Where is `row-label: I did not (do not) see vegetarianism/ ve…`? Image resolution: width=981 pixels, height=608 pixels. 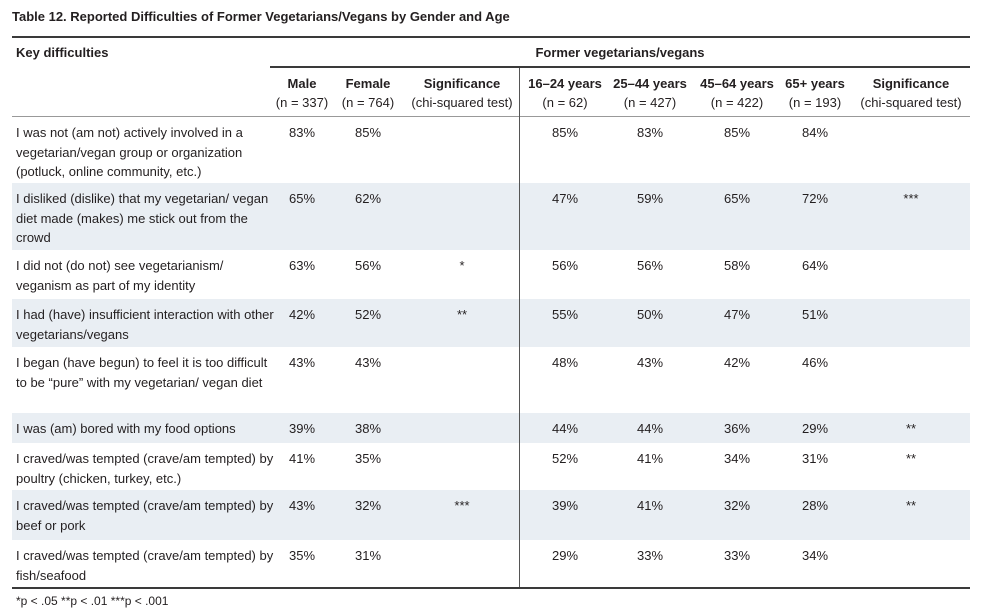 row-label: I did not (do not) see vegetarianism/ ve… is located at coordinates (120, 275).